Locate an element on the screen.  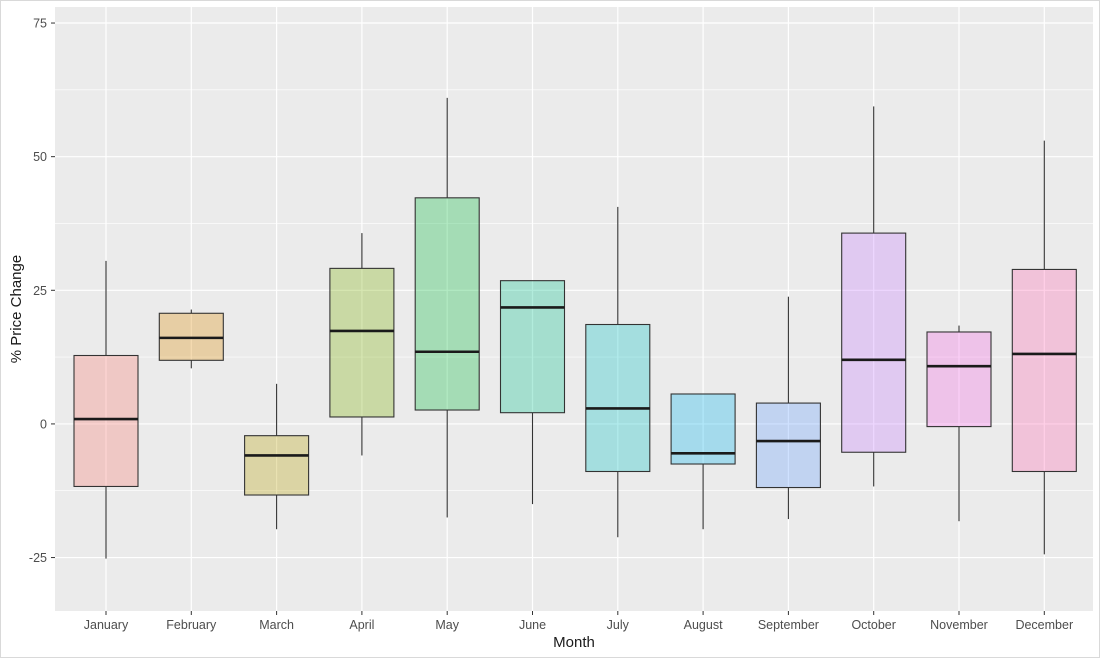
box-september is located at coordinates (788, 408).